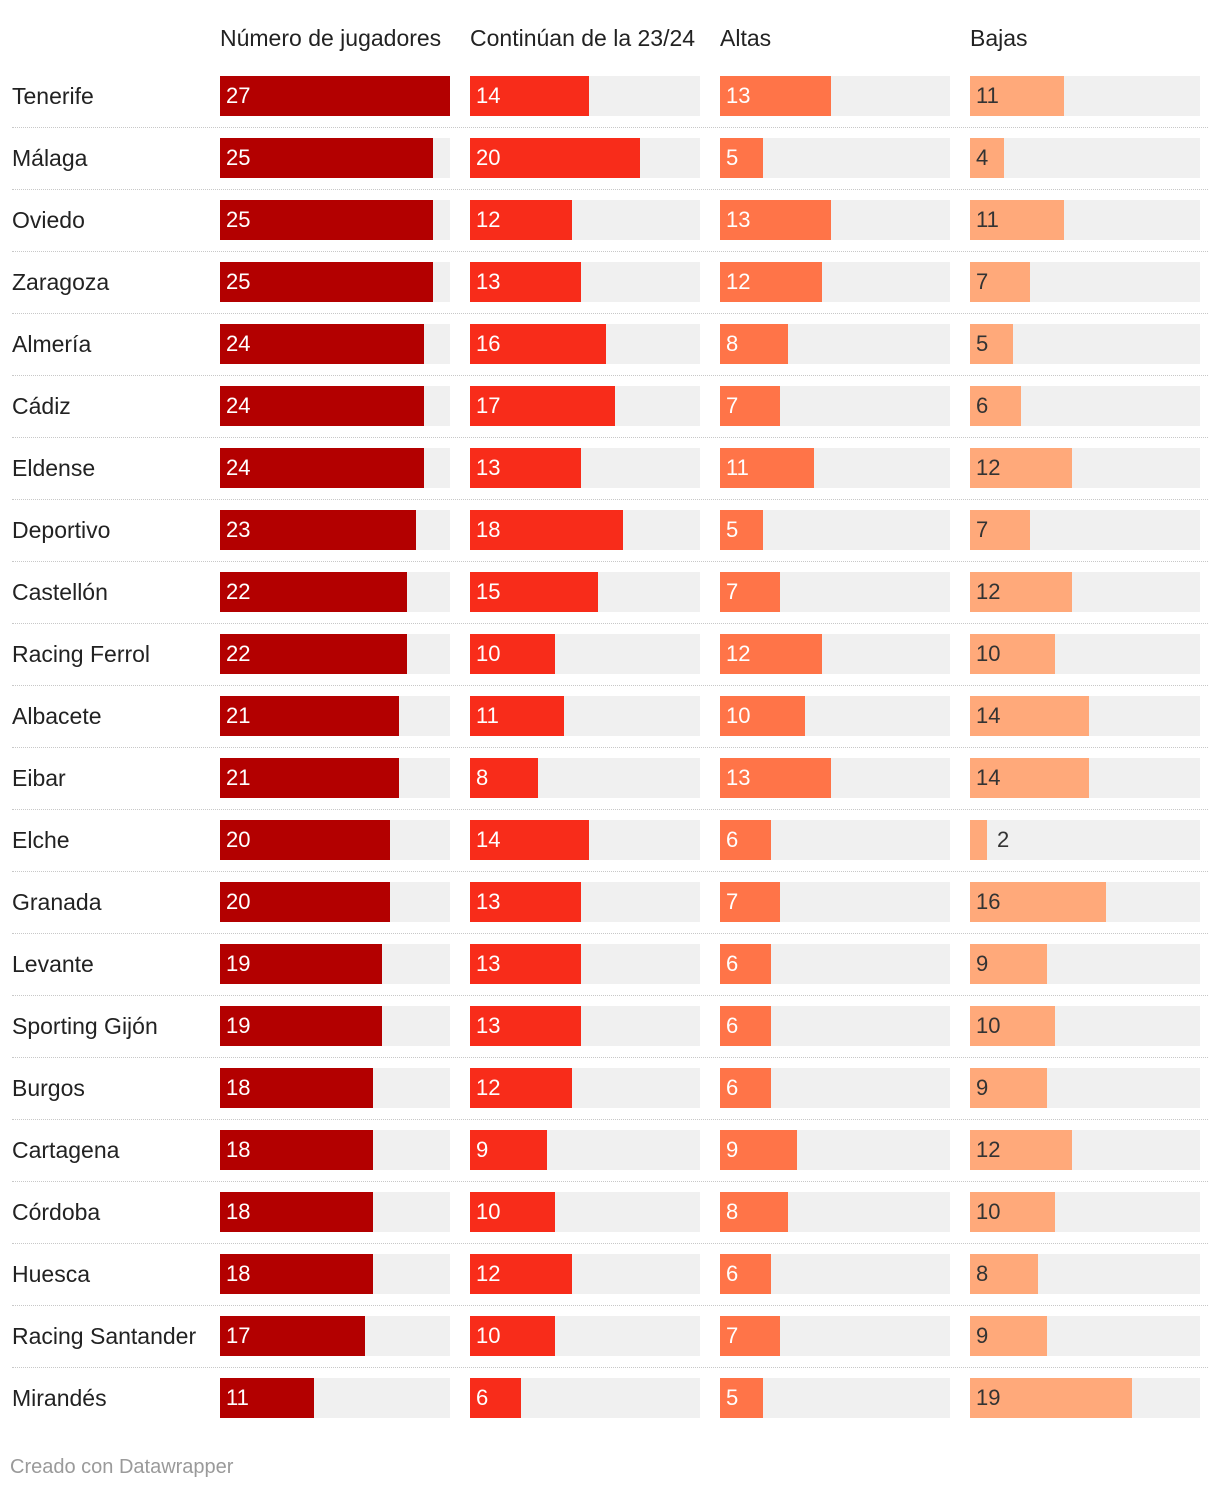 The image size is (1220, 1494). Describe the element at coordinates (48, 220) in the screenshot. I see `team-name: Oviedo` at that location.